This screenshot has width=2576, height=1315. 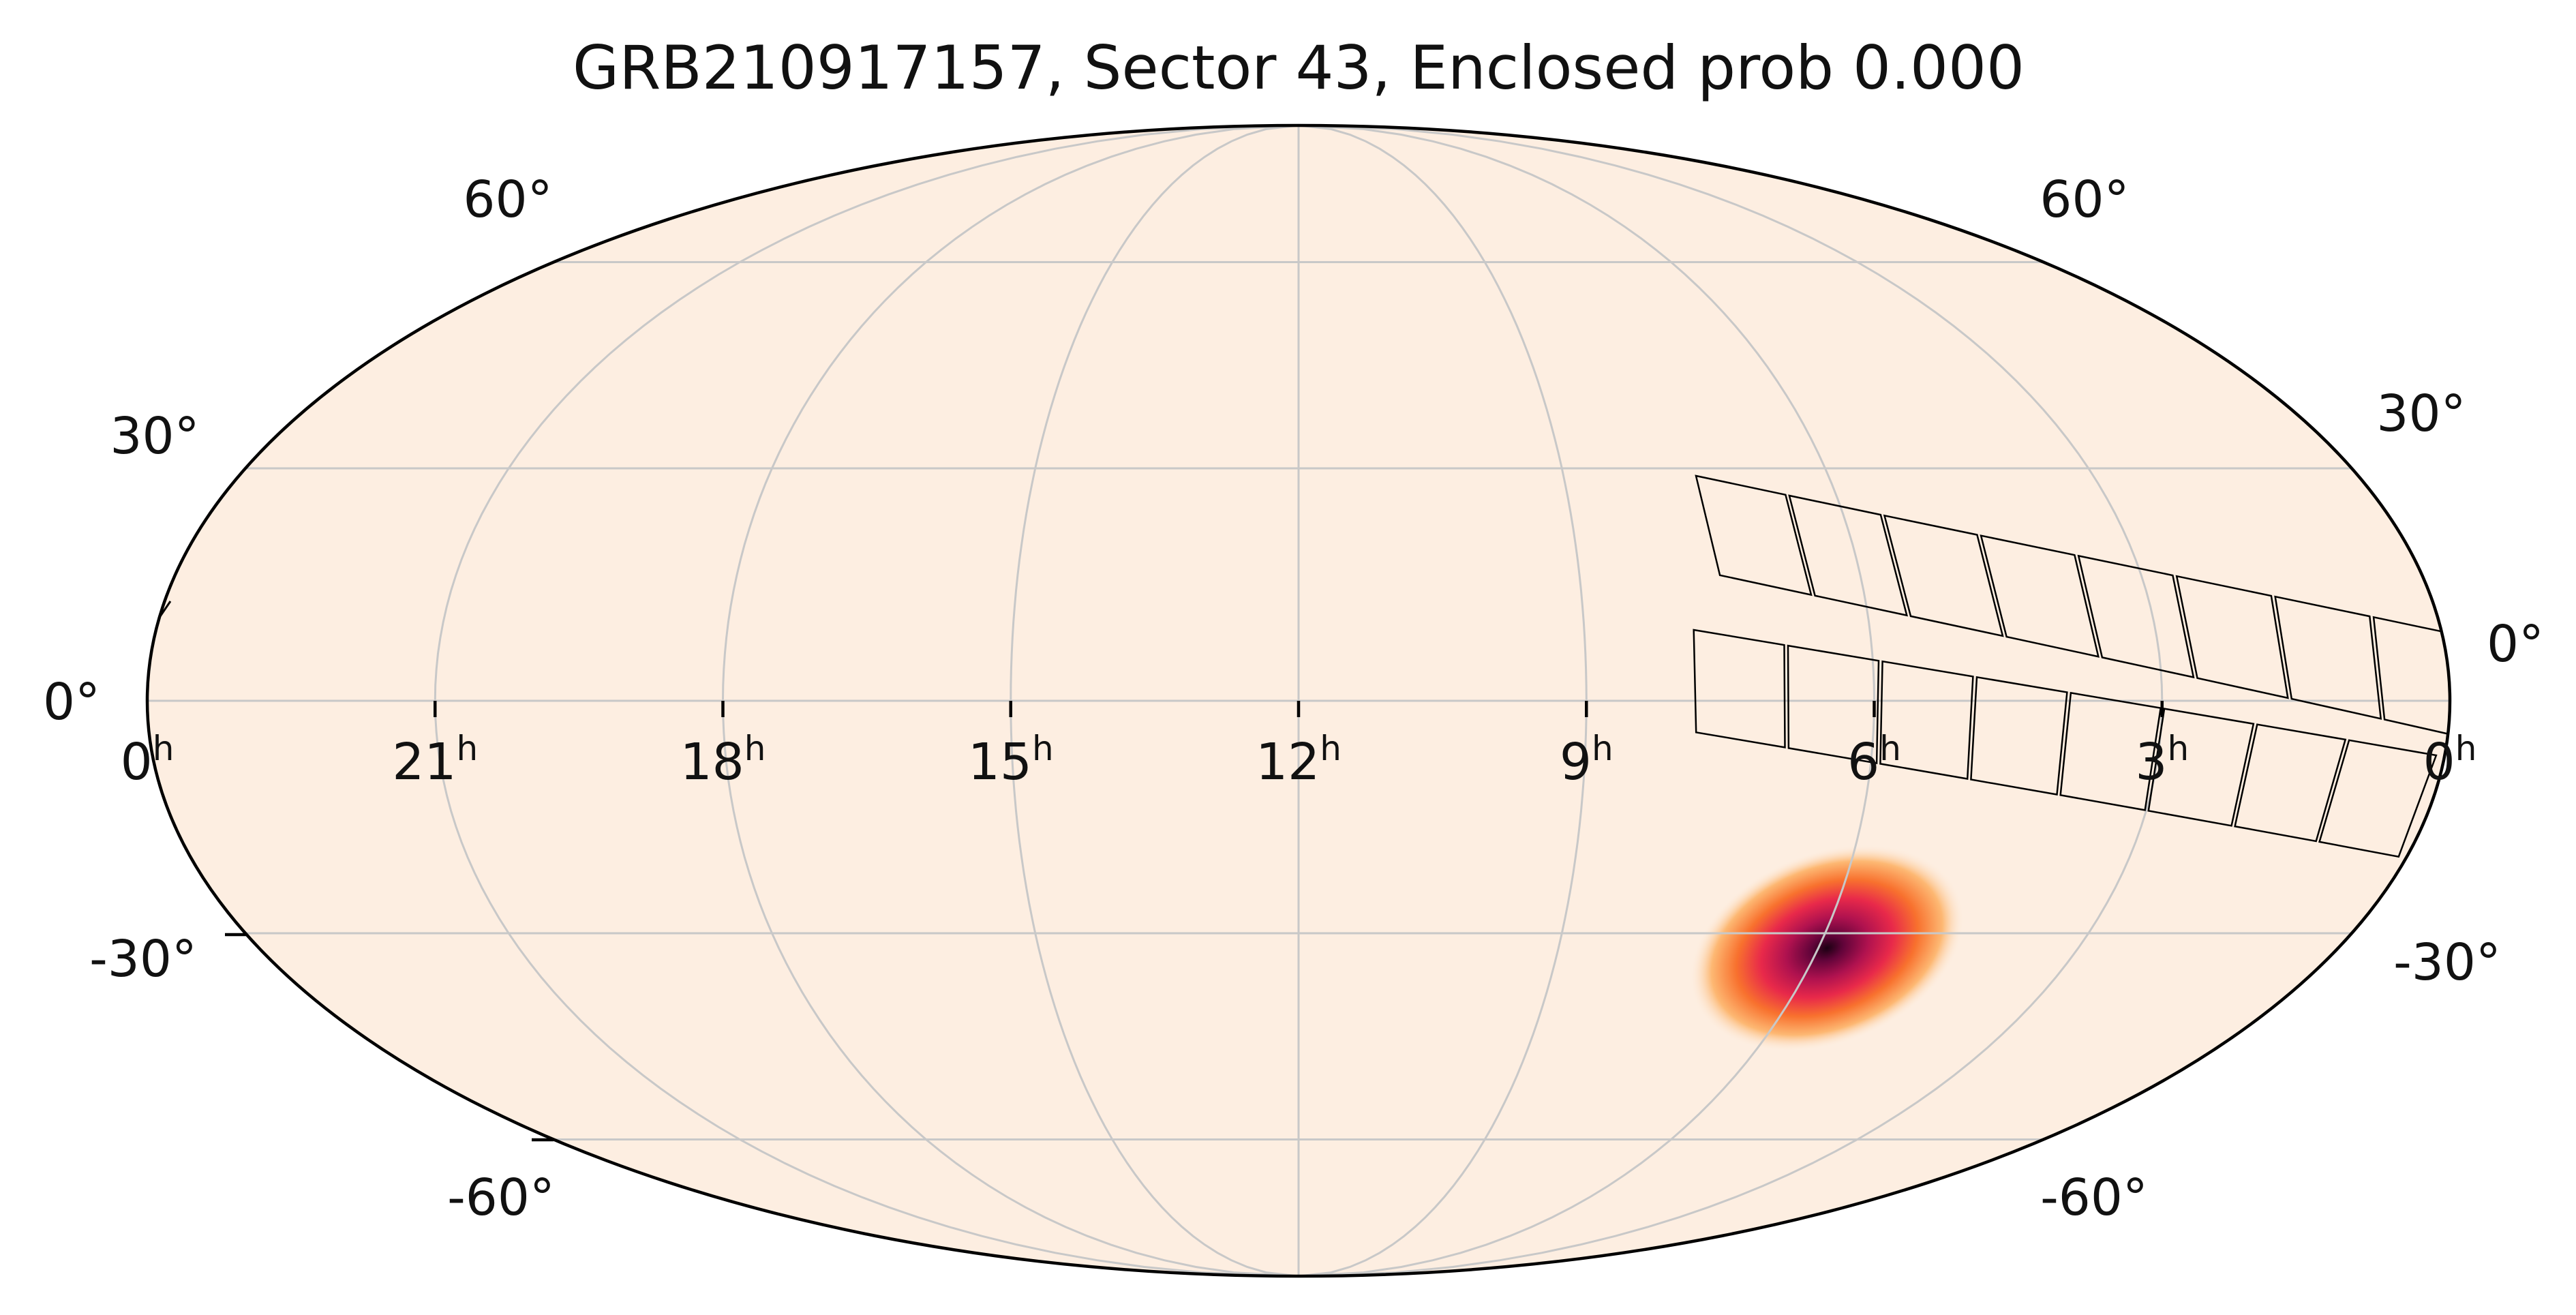 I want to click on dec-label-minus60-right: -60°, so click(x=2094, y=1197).